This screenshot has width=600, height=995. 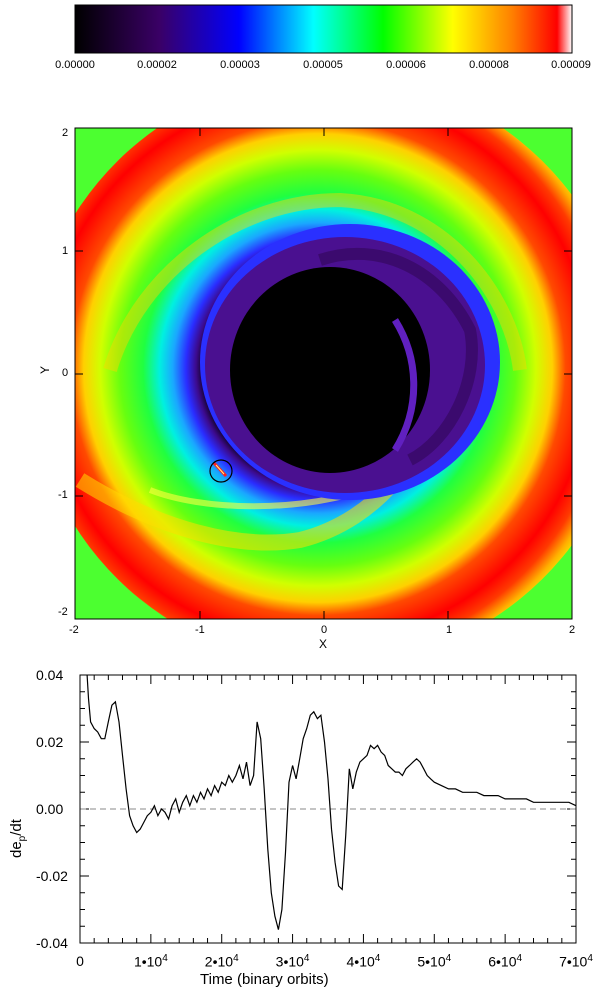 What do you see at coordinates (360, 961) in the screenshot?
I see `plot-xtick-text: 4•10` at bounding box center [360, 961].